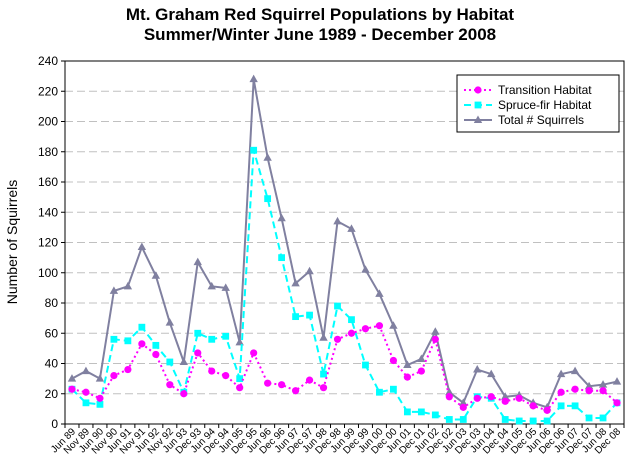  I want to click on y-tick-label: 160, so click(48, 182).